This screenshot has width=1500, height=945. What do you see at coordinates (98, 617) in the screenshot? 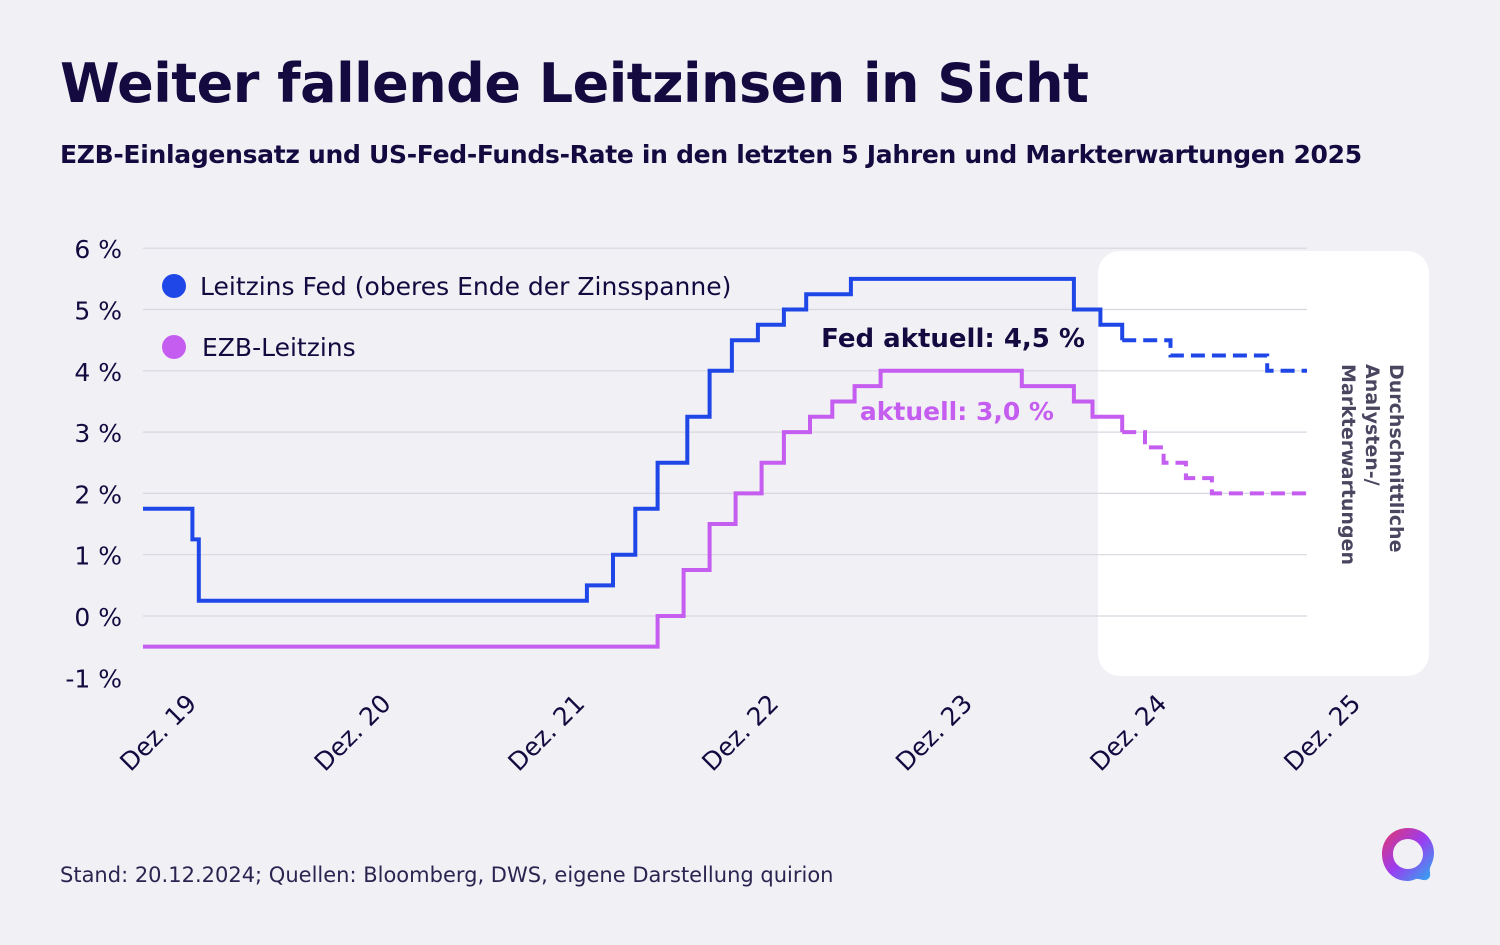
I see `y-tick-label: 0 %` at bounding box center [98, 617].